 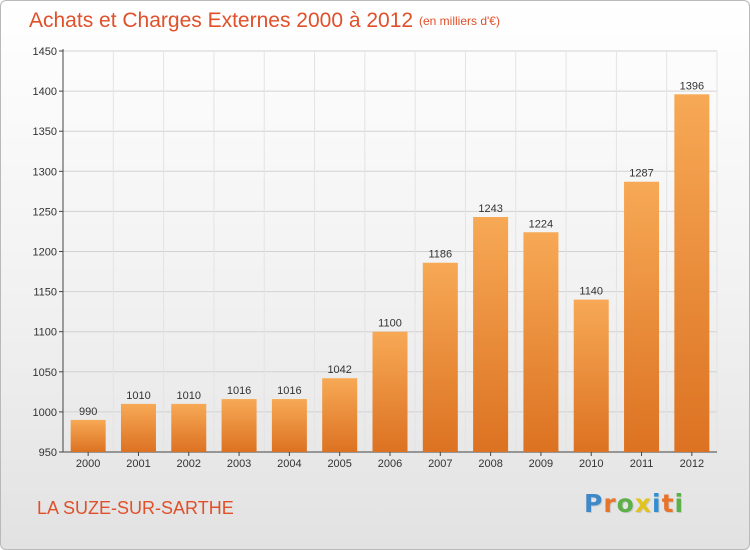 I want to click on proxiti-logo: Proxiti, so click(x=634, y=503).